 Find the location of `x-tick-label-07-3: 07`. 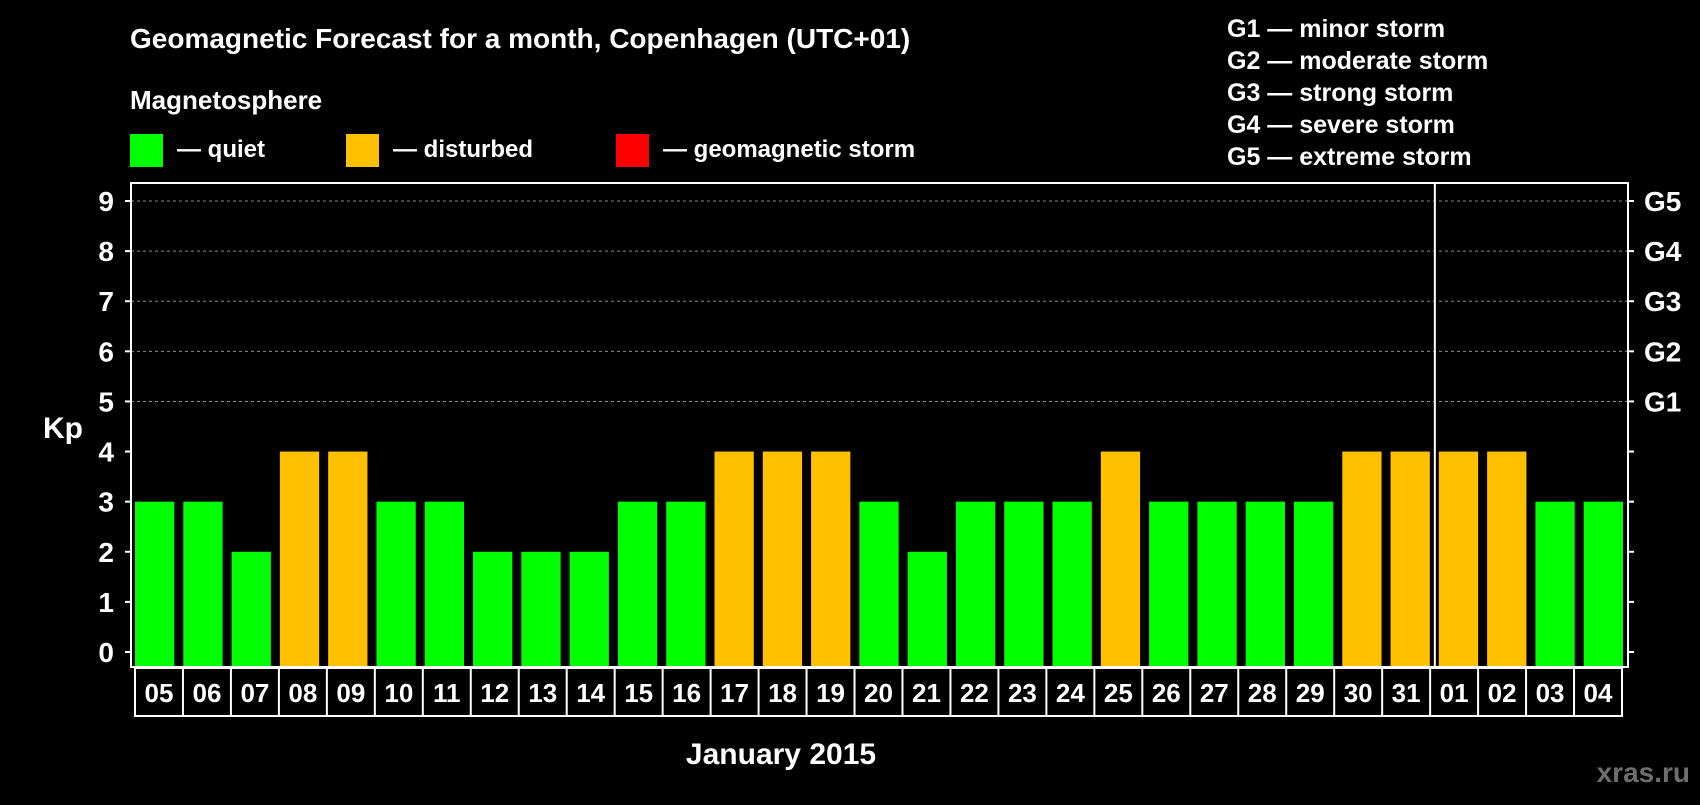

x-tick-label-07-3: 07 is located at coordinates (254, 693).